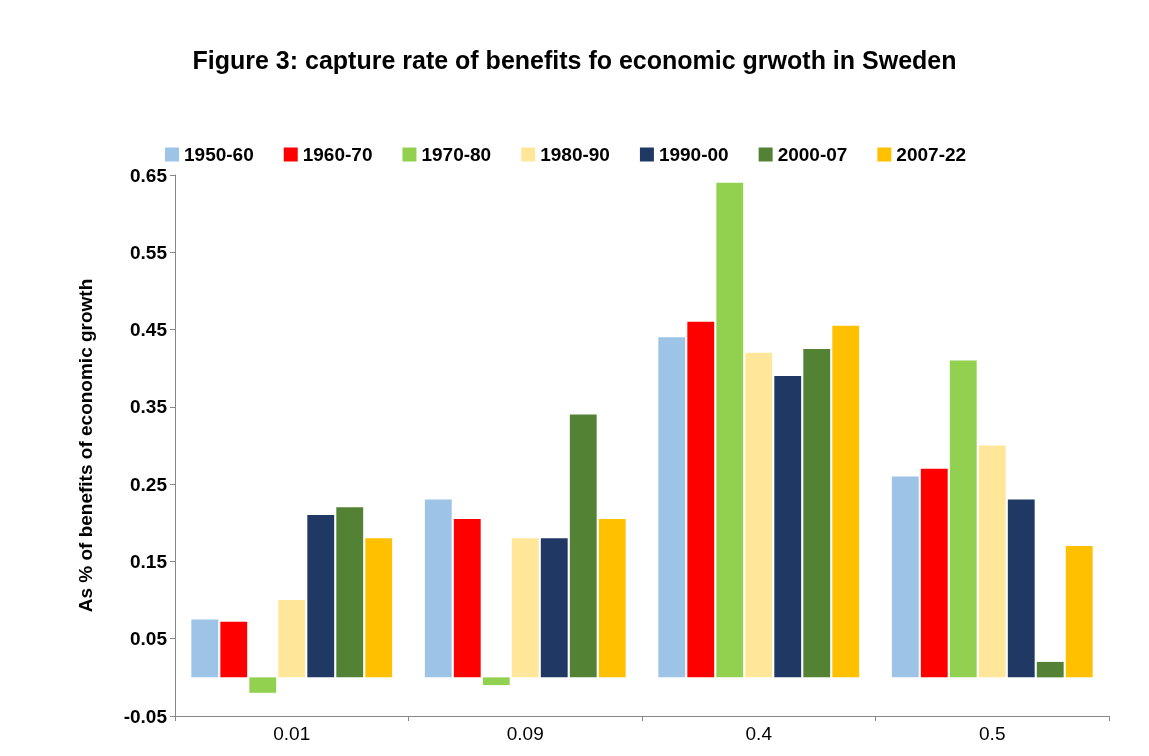 Image resolution: width=1149 pixels, height=756 pixels. Describe the element at coordinates (456, 154) in the screenshot. I see `legend-label: 1970-80` at that location.